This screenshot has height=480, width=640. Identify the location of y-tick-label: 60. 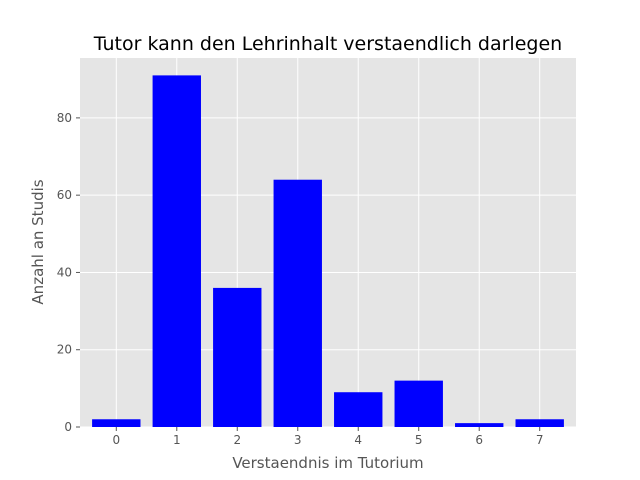
(64, 195).